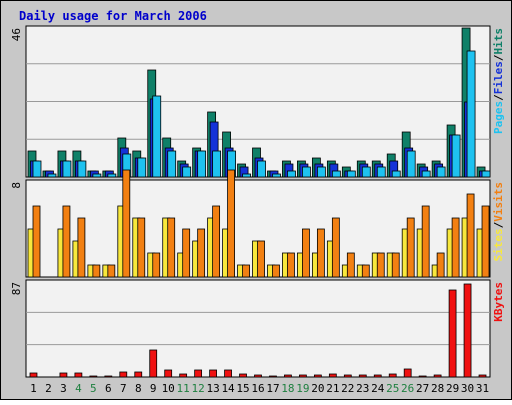 This screenshot has height=405, width=512. I want to click on x-tick-label: 16, so click(257, 388).